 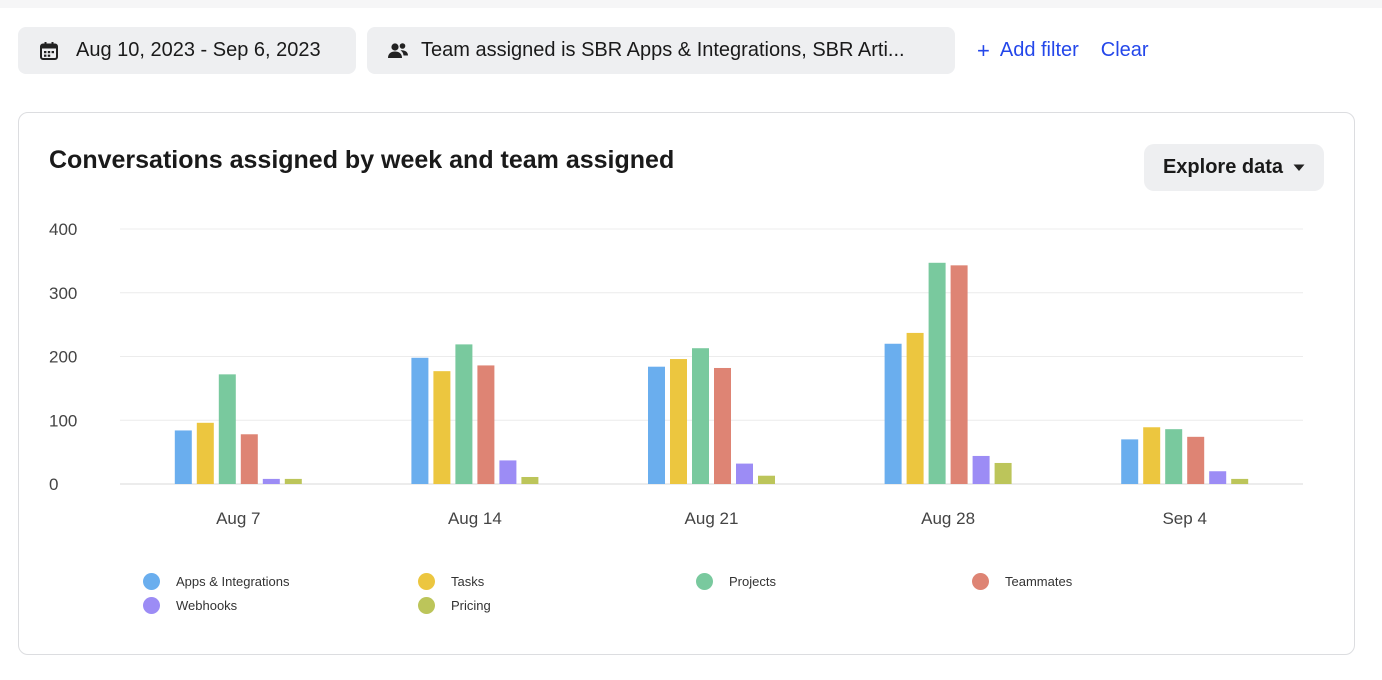 I want to click on y-tick-label: 200, so click(x=63, y=357).